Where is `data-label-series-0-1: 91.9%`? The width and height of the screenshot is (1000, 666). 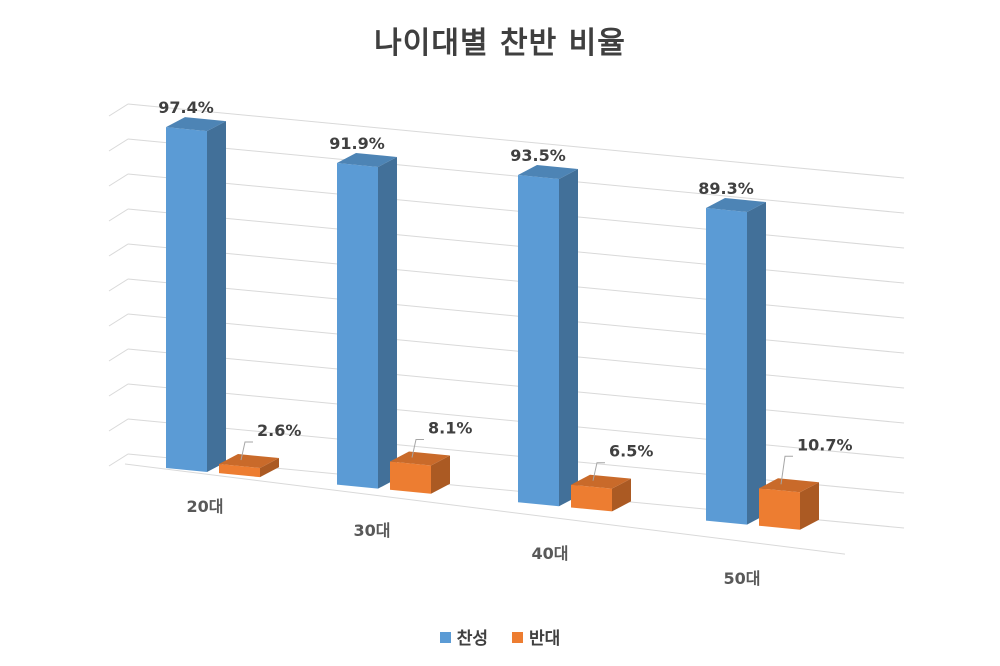 data-label-series-0-1: 91.9% is located at coordinates (357, 143).